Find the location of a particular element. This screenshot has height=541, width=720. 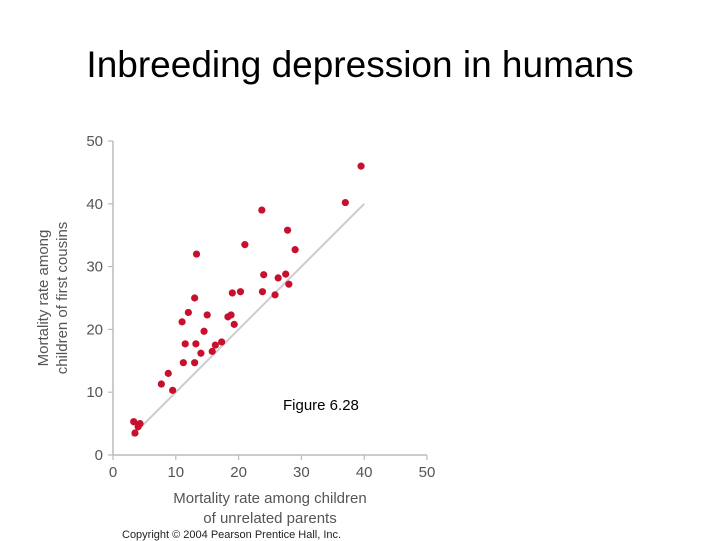

y-tick-label: 40 is located at coordinates (94, 204).